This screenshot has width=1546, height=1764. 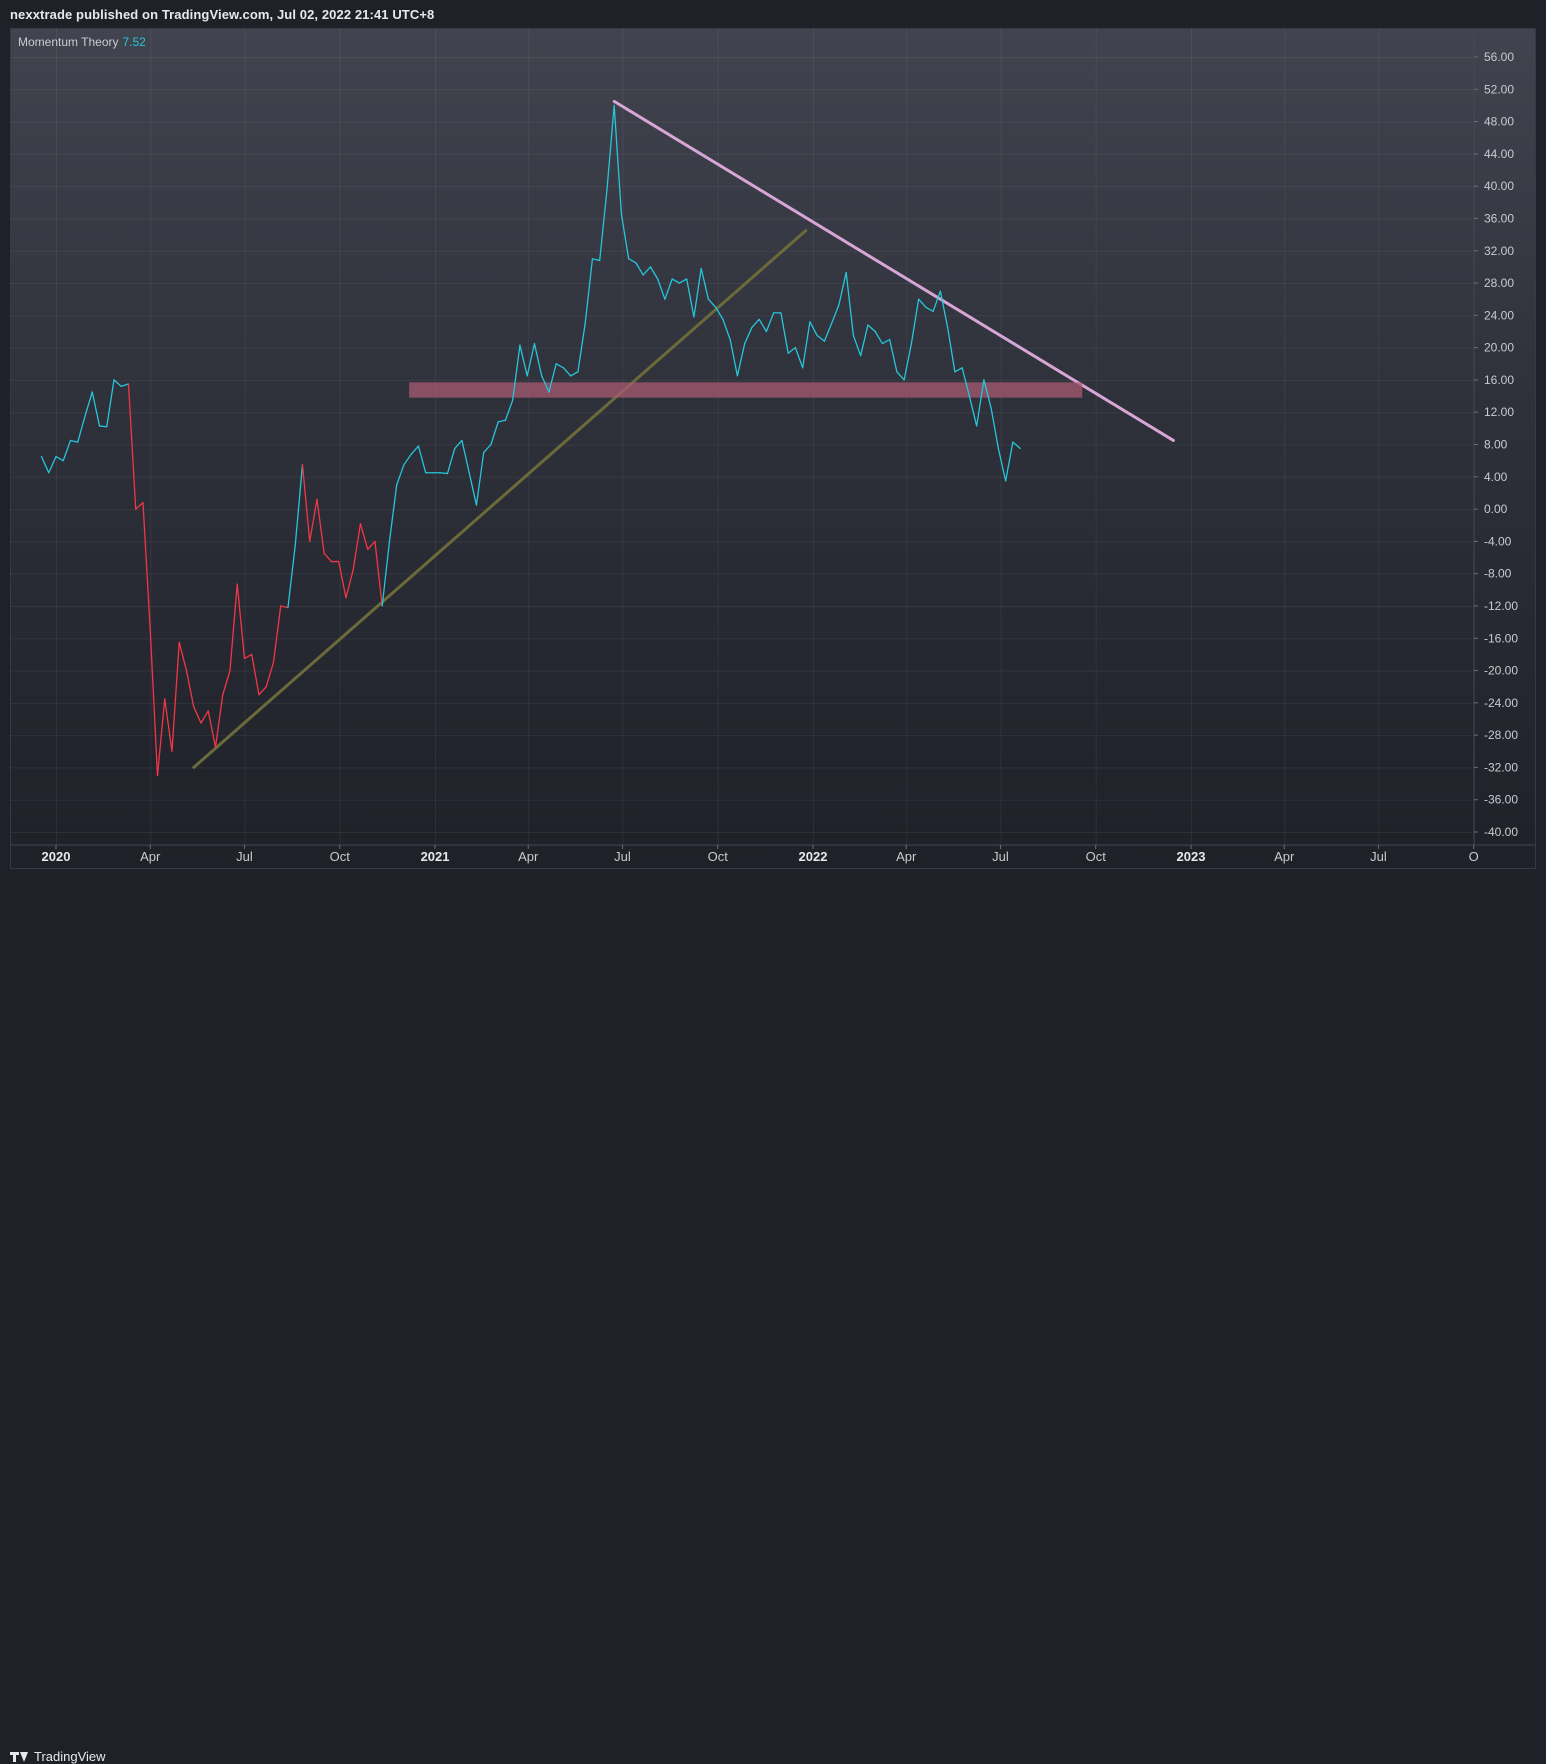 I want to click on y-tick-label: 48.00, so click(x=1499, y=122).